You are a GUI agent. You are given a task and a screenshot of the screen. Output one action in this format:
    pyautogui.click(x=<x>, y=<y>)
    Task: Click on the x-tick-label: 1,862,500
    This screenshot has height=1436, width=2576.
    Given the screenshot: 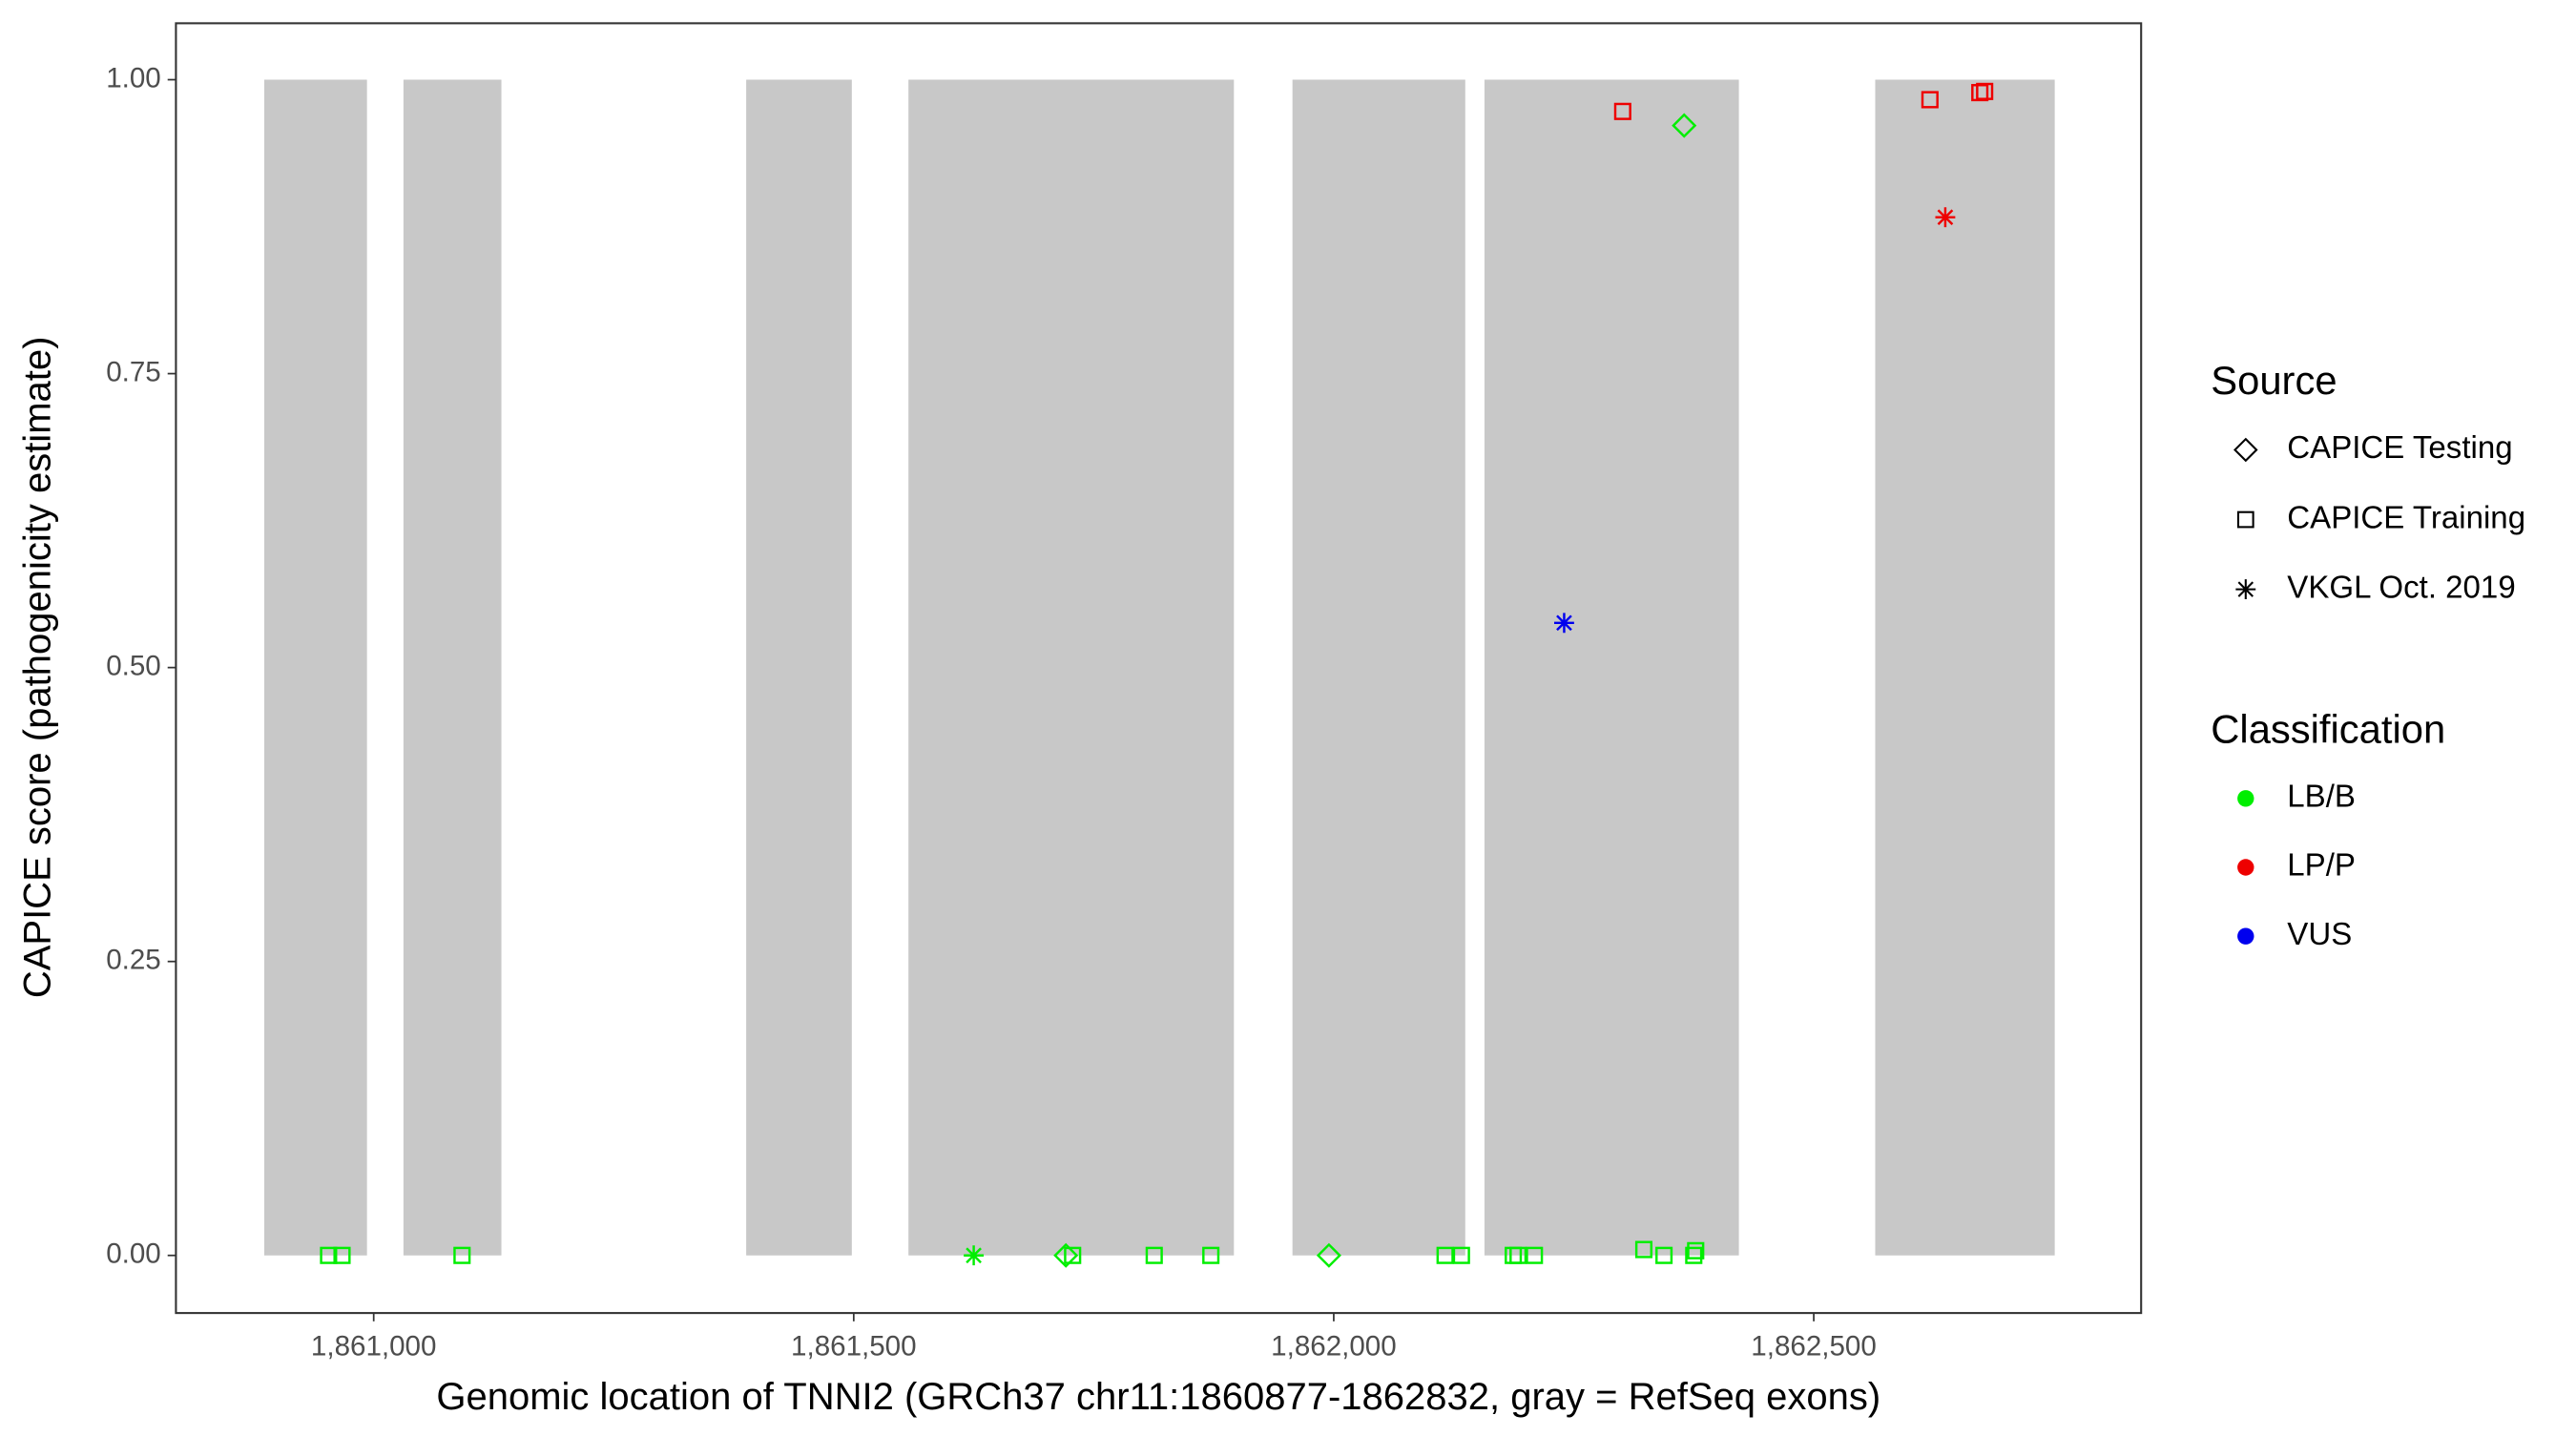 What is the action you would take?
    pyautogui.click(x=1814, y=1346)
    